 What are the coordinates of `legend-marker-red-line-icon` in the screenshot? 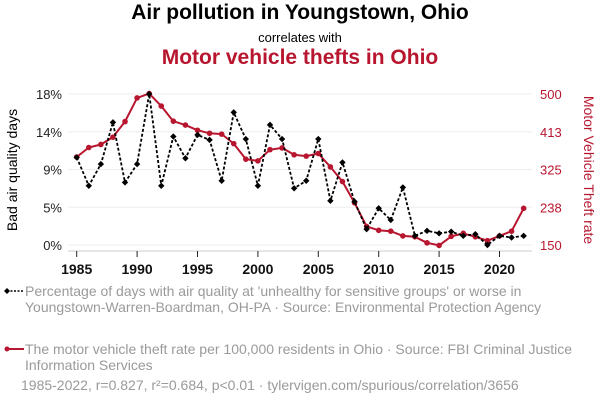 It's located at (14, 349).